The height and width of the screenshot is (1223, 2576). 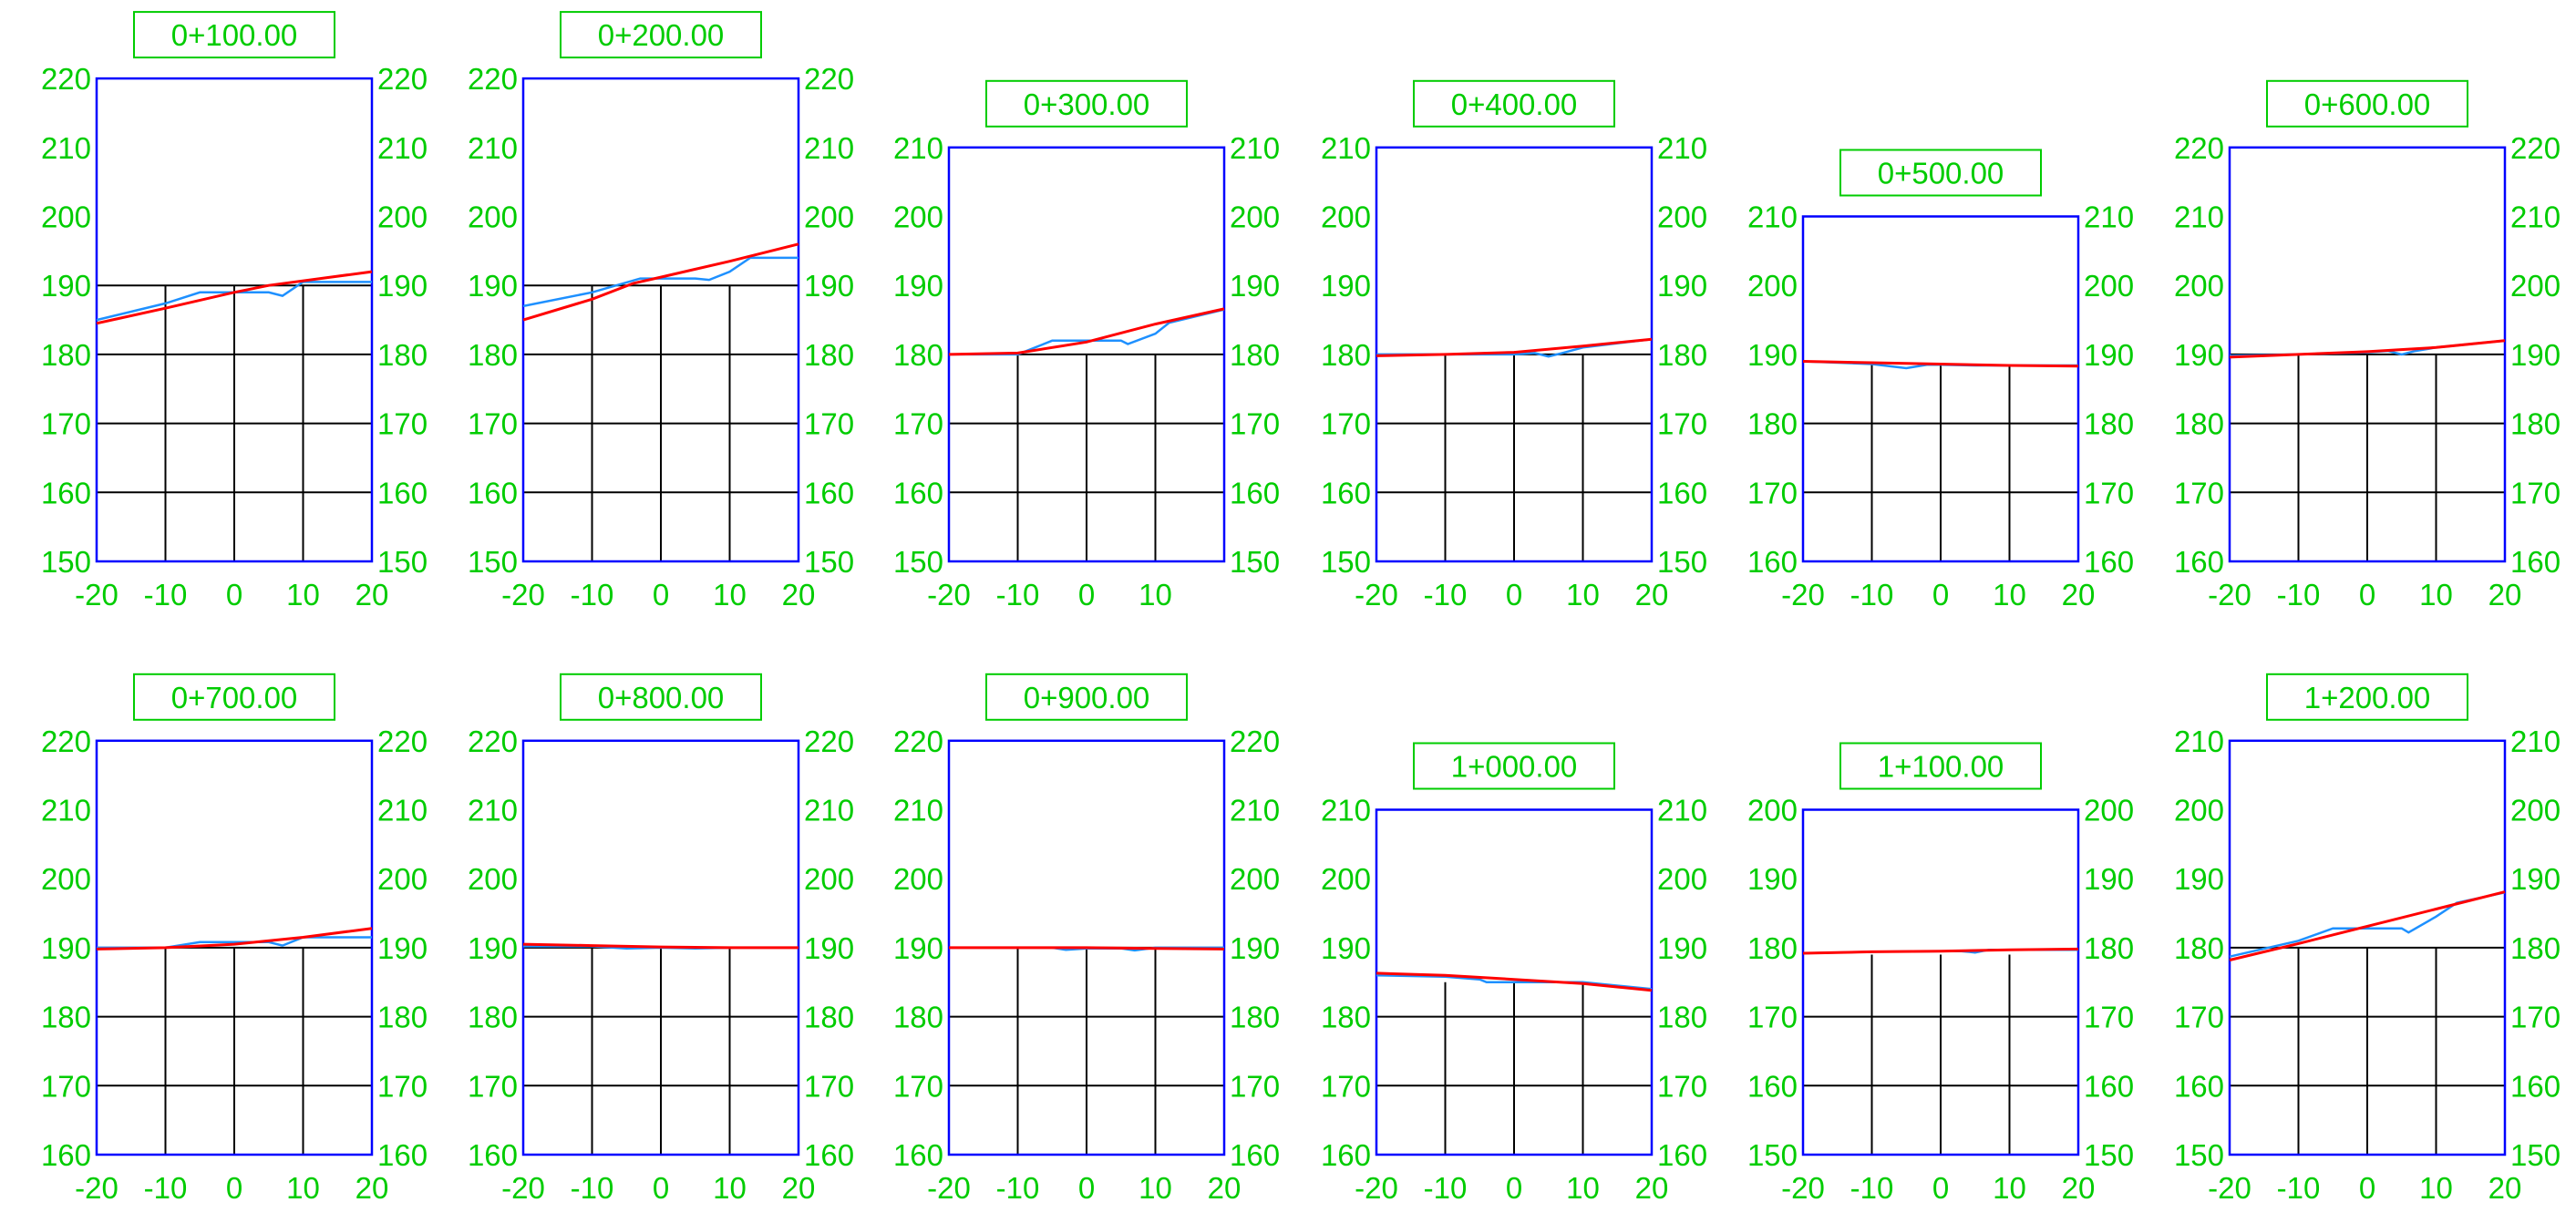 I want to click on plot-frame, so click(x=1514, y=982).